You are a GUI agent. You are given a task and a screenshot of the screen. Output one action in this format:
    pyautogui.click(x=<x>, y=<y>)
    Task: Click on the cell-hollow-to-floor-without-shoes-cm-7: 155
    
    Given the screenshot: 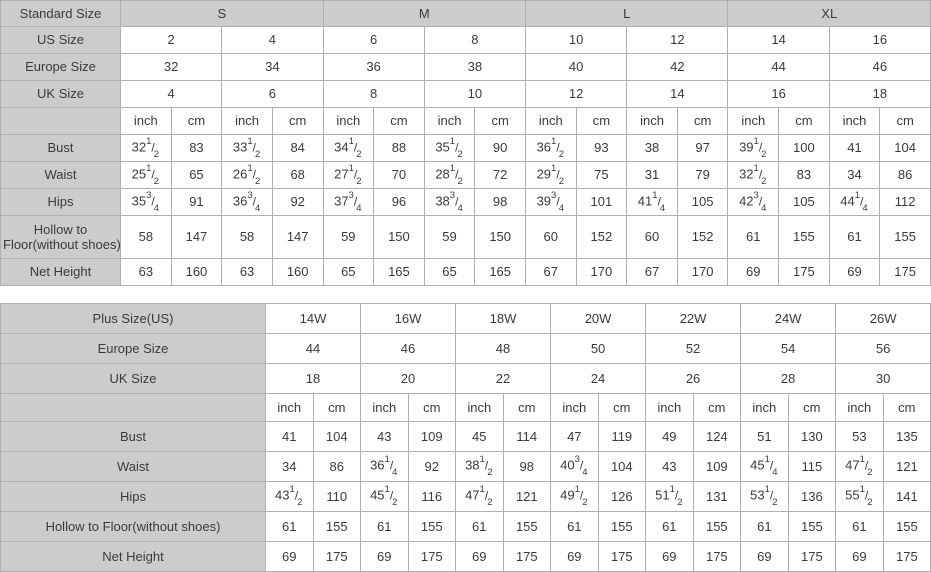 What is the action you would take?
    pyautogui.click(x=905, y=237)
    